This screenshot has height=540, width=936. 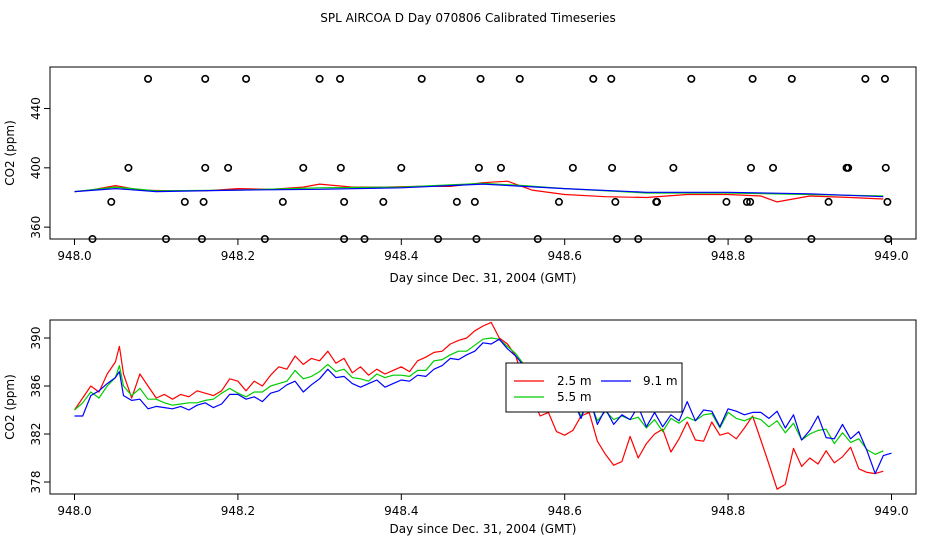 I want to click on legend-label-9-1m: 9.1 m, so click(x=660, y=381).